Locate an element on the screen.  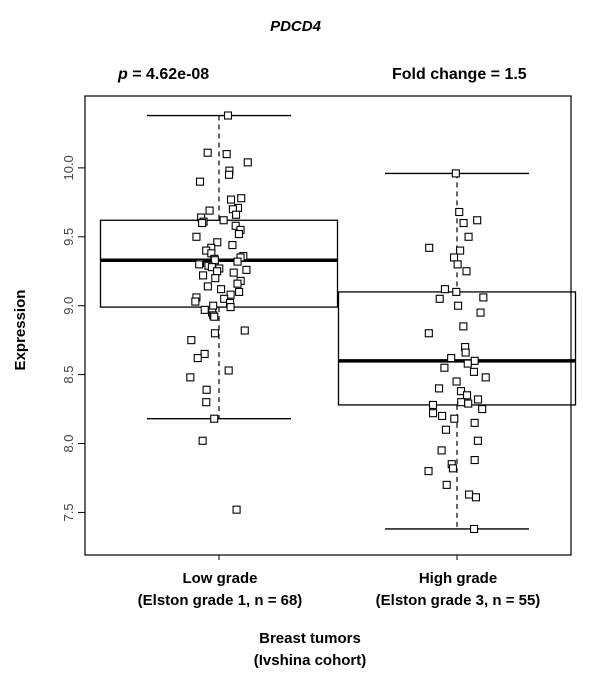
box-iqr is located at coordinates (219, 263).